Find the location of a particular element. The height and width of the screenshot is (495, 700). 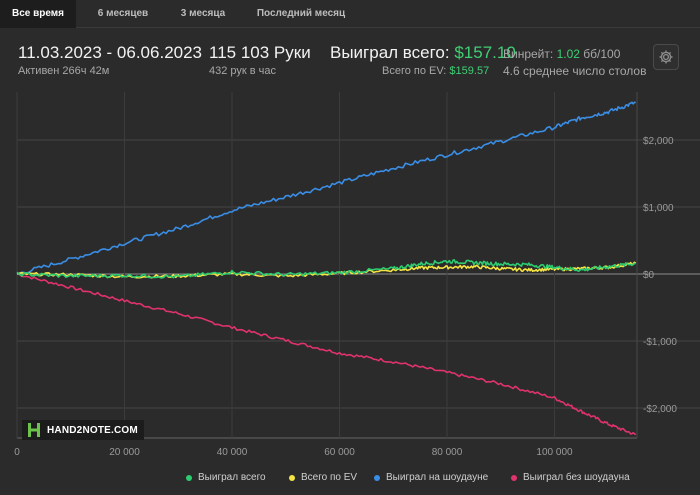

legend-ev: Всего по EV is located at coordinates (323, 477).